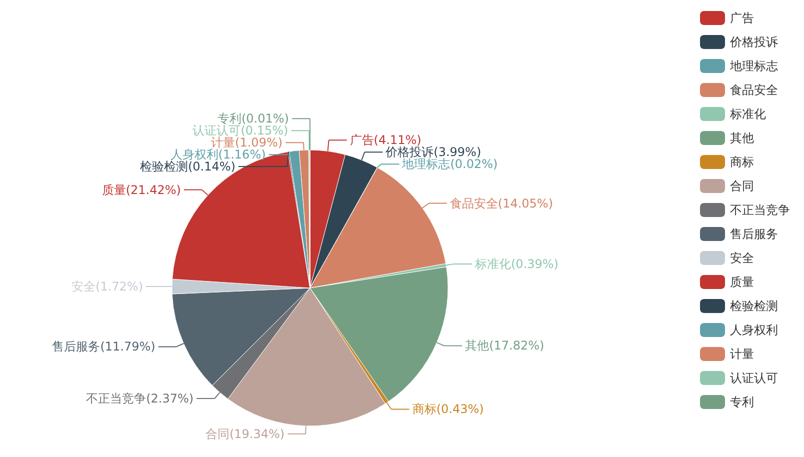 The image size is (804, 457). I want to click on legend-label: 地理标志, so click(753, 66).